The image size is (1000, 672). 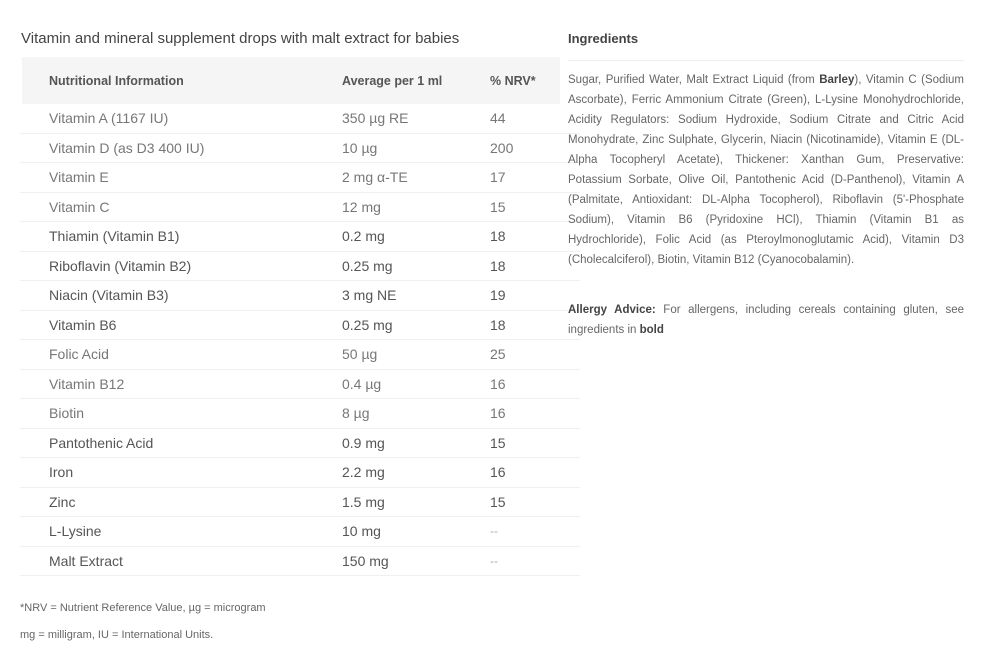 I want to click on nutrient-amount: 10 µg, so click(x=360, y=147).